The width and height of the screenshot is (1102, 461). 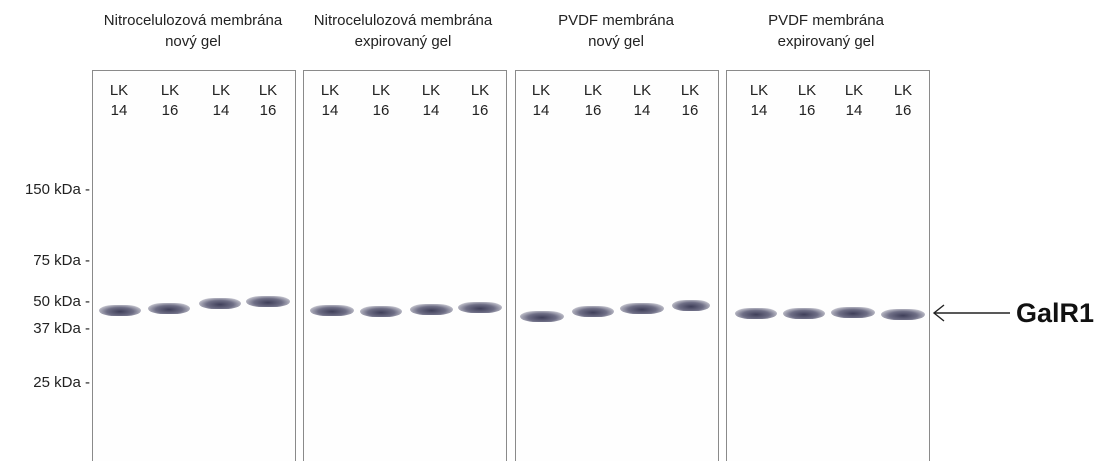 What do you see at coordinates (57, 189) in the screenshot?
I see `marker-150kda: 150 kDa -` at bounding box center [57, 189].